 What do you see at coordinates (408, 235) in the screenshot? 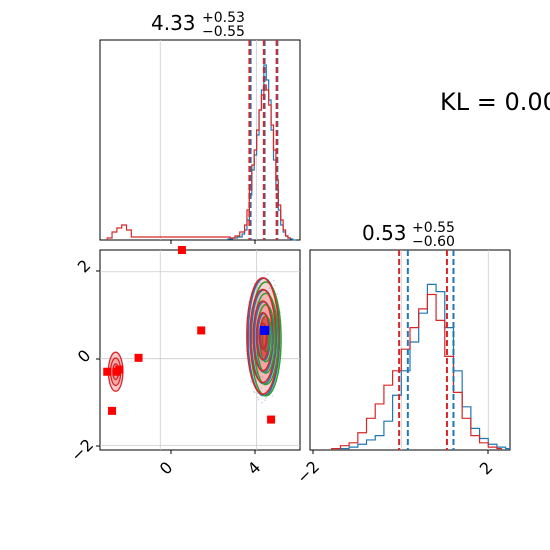
I see `title-param2: 0.53 +0.55 −0.60` at bounding box center [408, 235].